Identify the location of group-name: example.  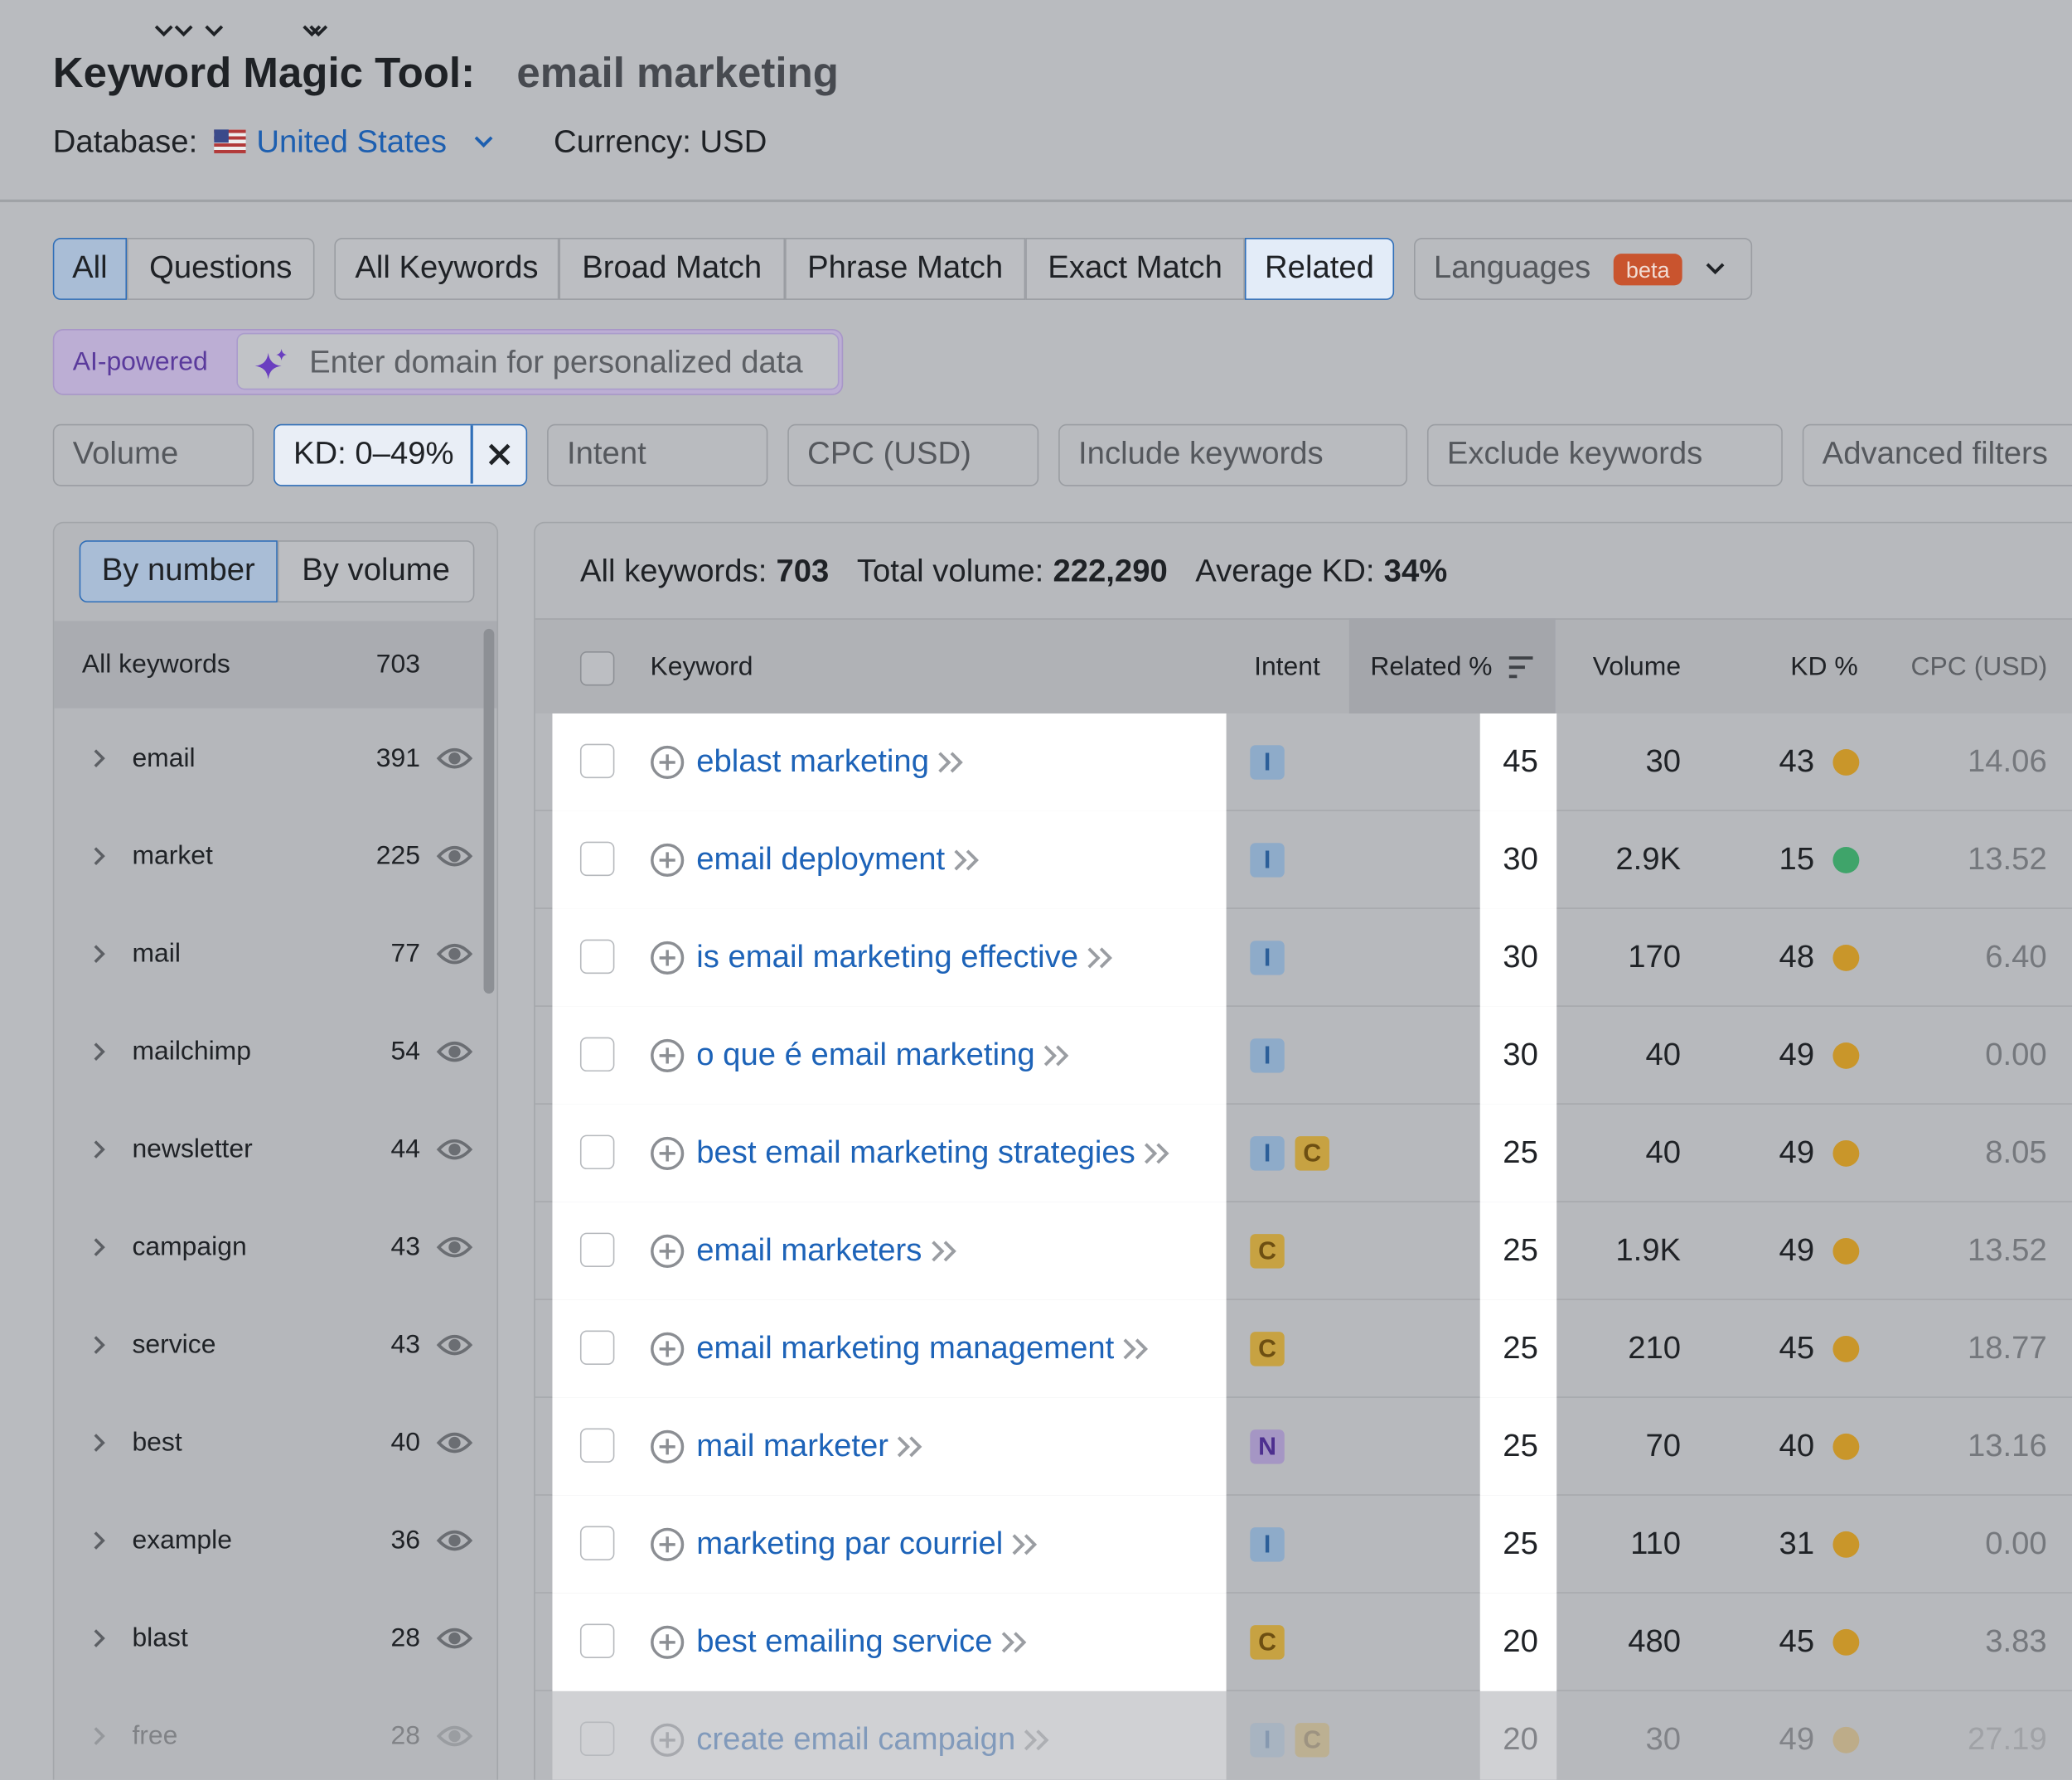
(182, 1540).